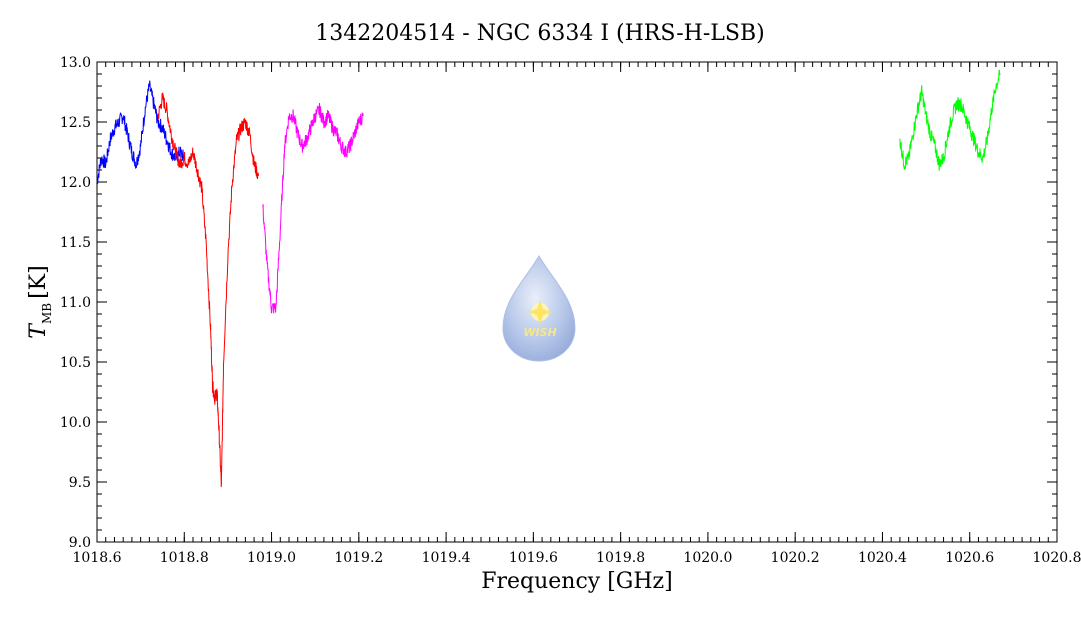  Describe the element at coordinates (75, 123) in the screenshot. I see `y-tick-label: 12.5` at that location.